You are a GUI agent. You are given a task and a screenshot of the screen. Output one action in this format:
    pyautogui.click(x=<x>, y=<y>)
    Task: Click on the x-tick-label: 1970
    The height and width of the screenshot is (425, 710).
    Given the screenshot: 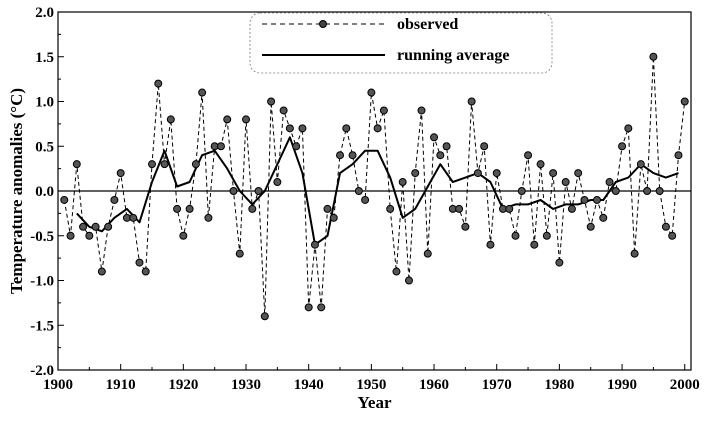 What is the action you would take?
    pyautogui.click(x=497, y=385)
    